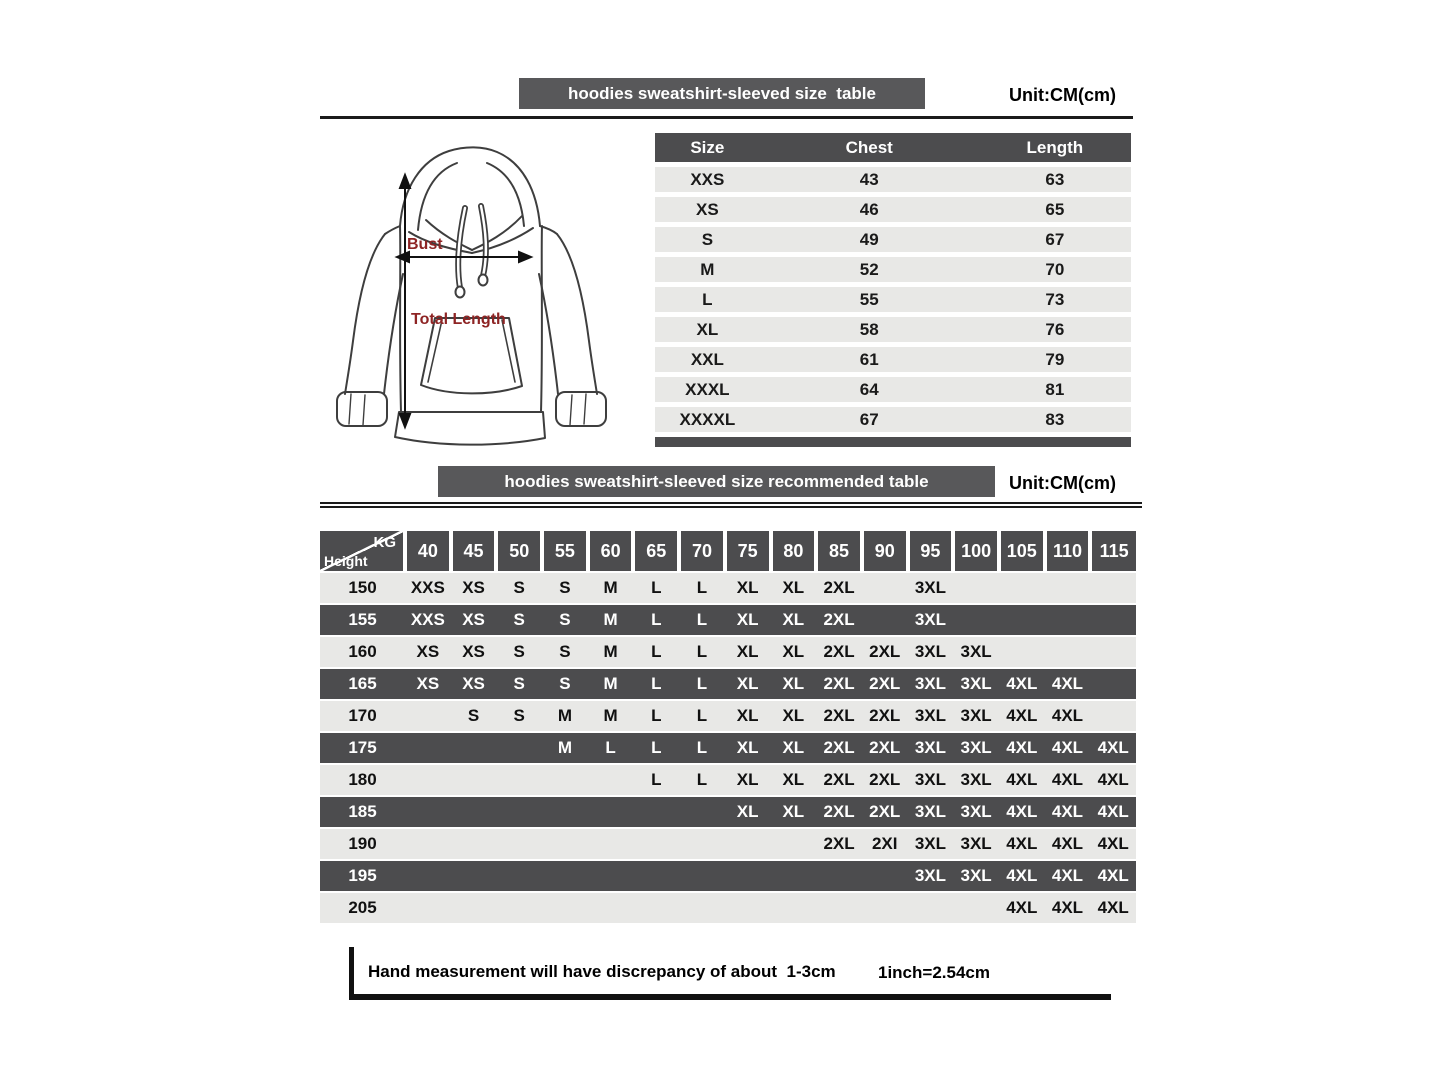 The width and height of the screenshot is (1445, 1071). I want to click on cell-length: 70, so click(1055, 269).